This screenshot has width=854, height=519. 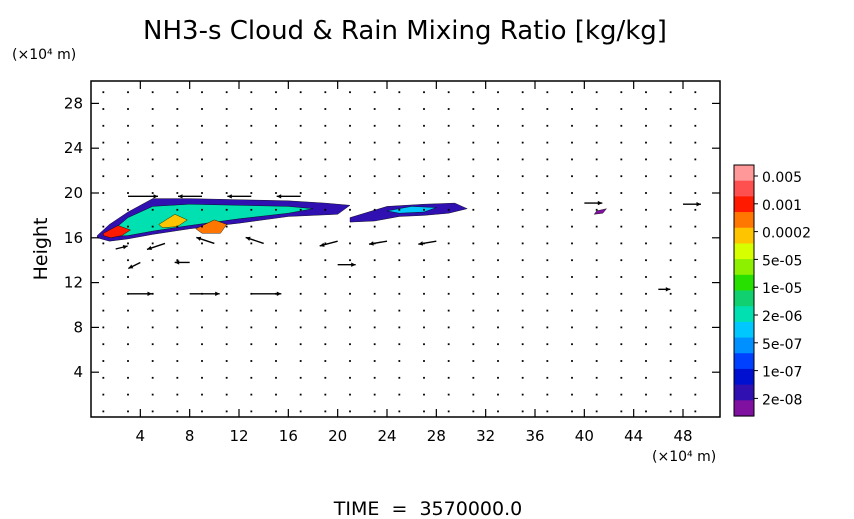 What do you see at coordinates (782, 178) in the screenshot?
I see `colorbar-label: 0.005` at bounding box center [782, 178].